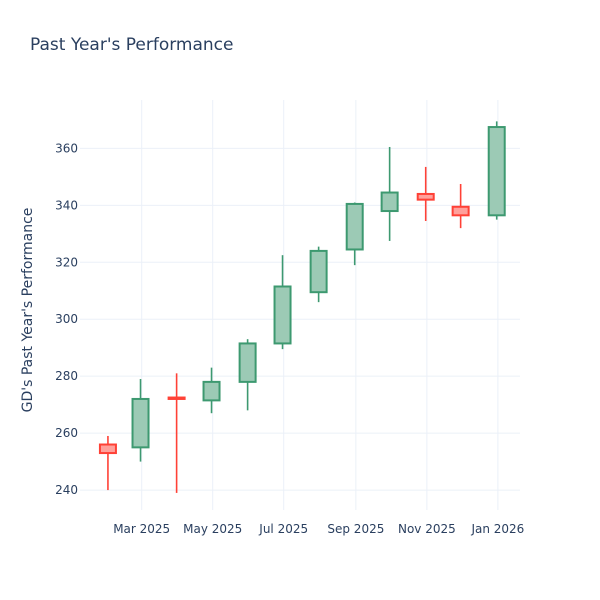 This screenshot has width=600, height=600. What do you see at coordinates (66, 262) in the screenshot?
I see `y-tick-label: 320` at bounding box center [66, 262].